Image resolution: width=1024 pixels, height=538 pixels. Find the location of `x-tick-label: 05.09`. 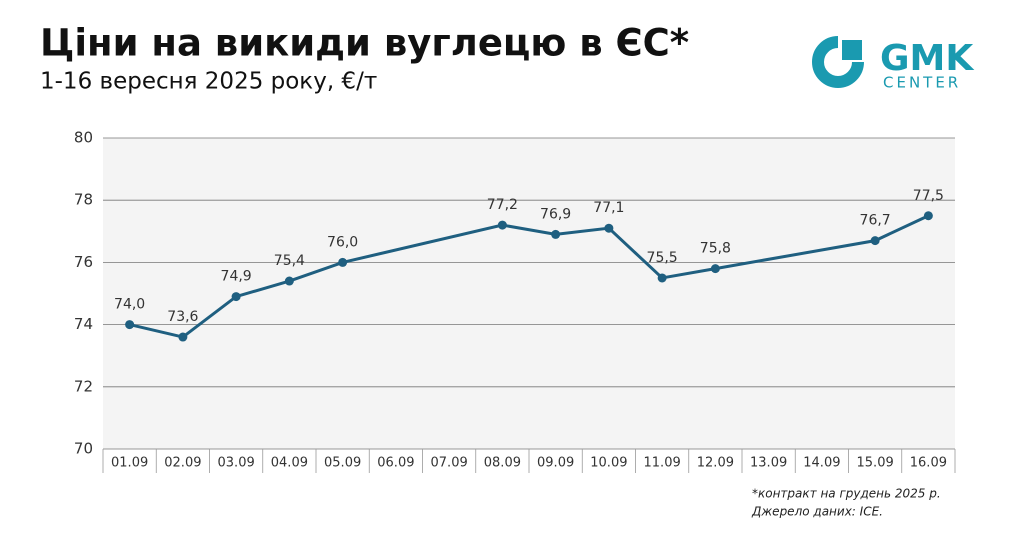

x-tick-label: 05.09 is located at coordinates (342, 463).